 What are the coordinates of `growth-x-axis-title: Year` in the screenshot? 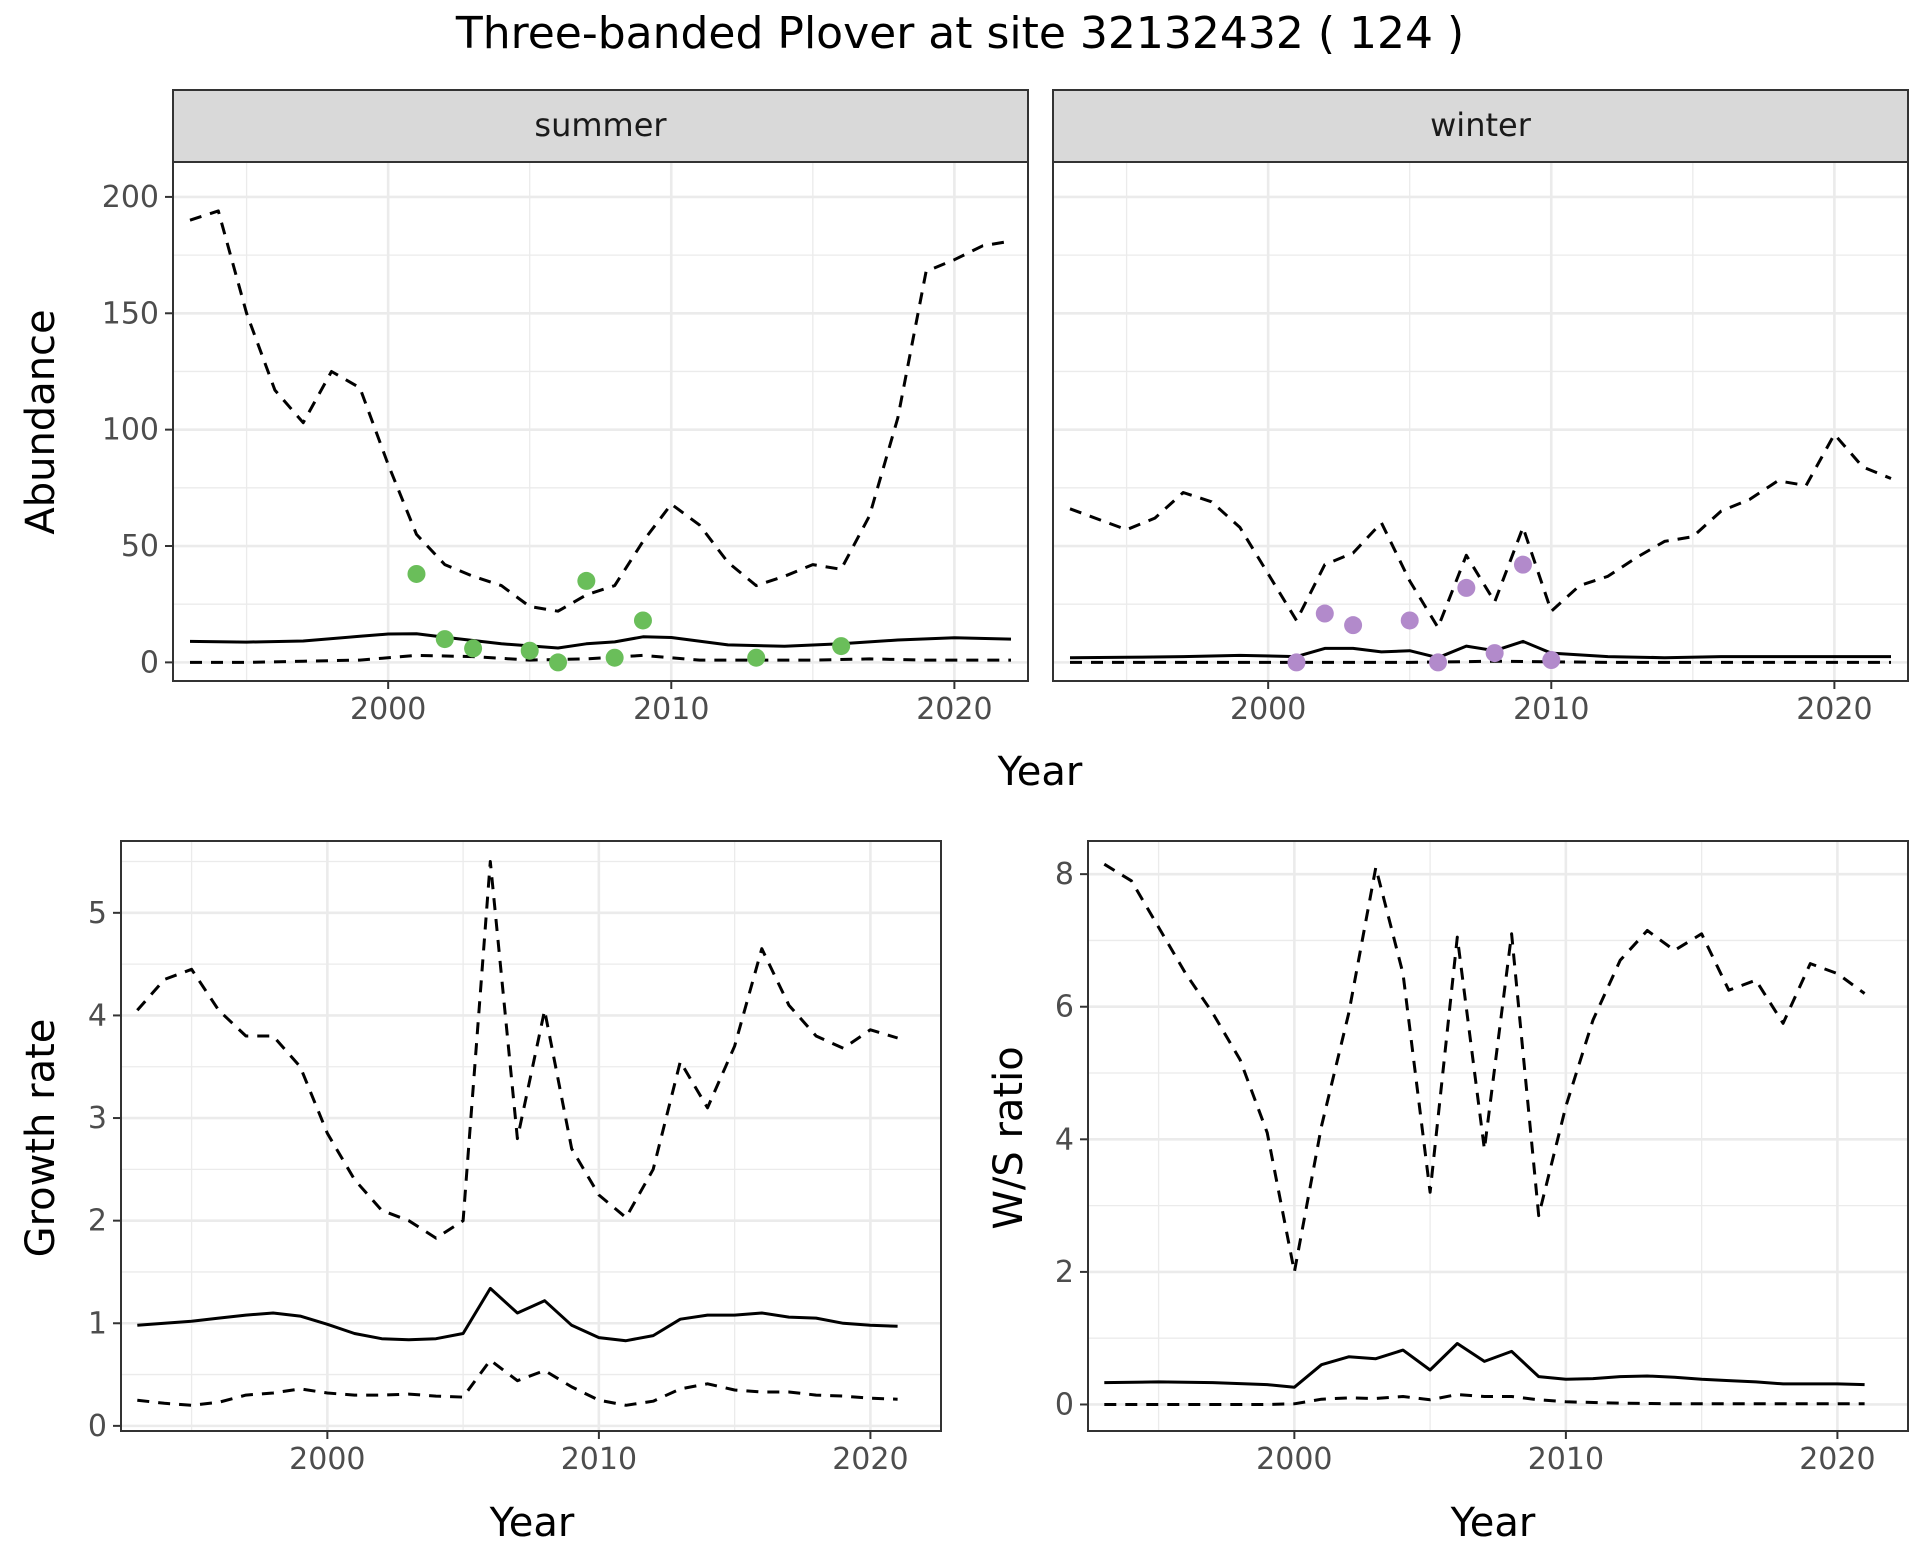 It's located at (532, 1523).